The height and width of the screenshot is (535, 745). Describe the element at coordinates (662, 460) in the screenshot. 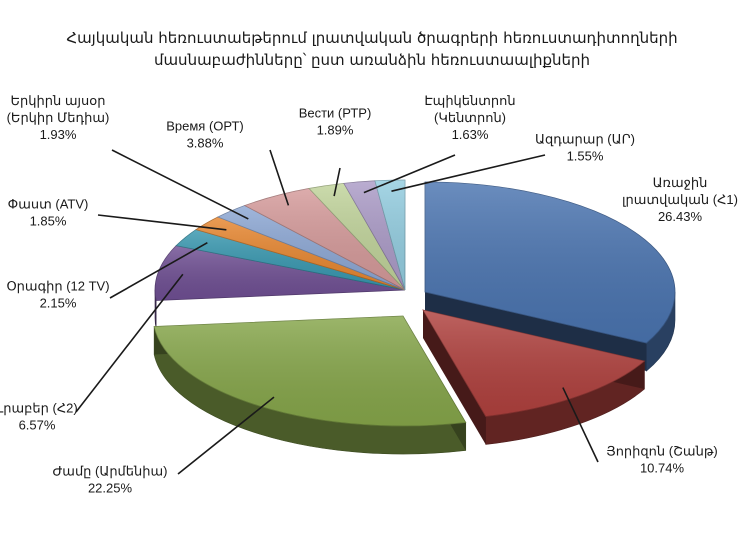

I see `slice-label: Յորիզոն (Շանթ) 10.74%` at that location.